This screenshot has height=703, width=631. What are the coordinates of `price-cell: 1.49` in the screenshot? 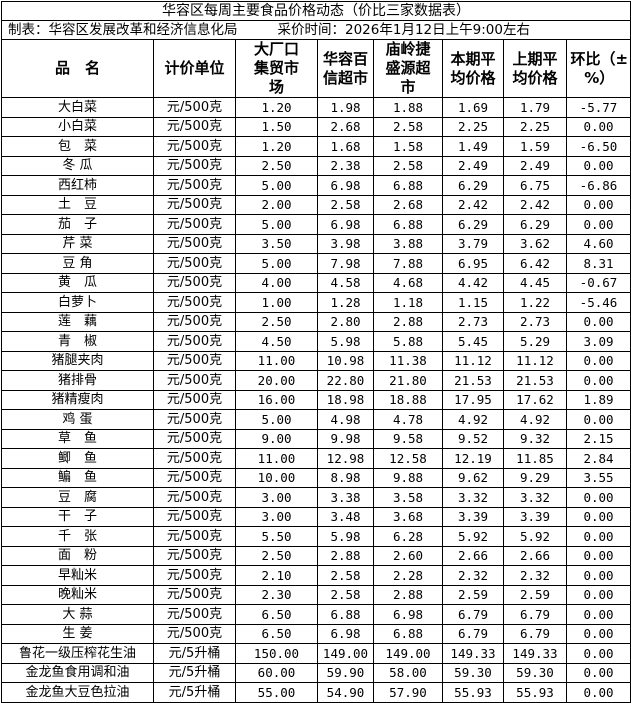 It's located at (473, 146).